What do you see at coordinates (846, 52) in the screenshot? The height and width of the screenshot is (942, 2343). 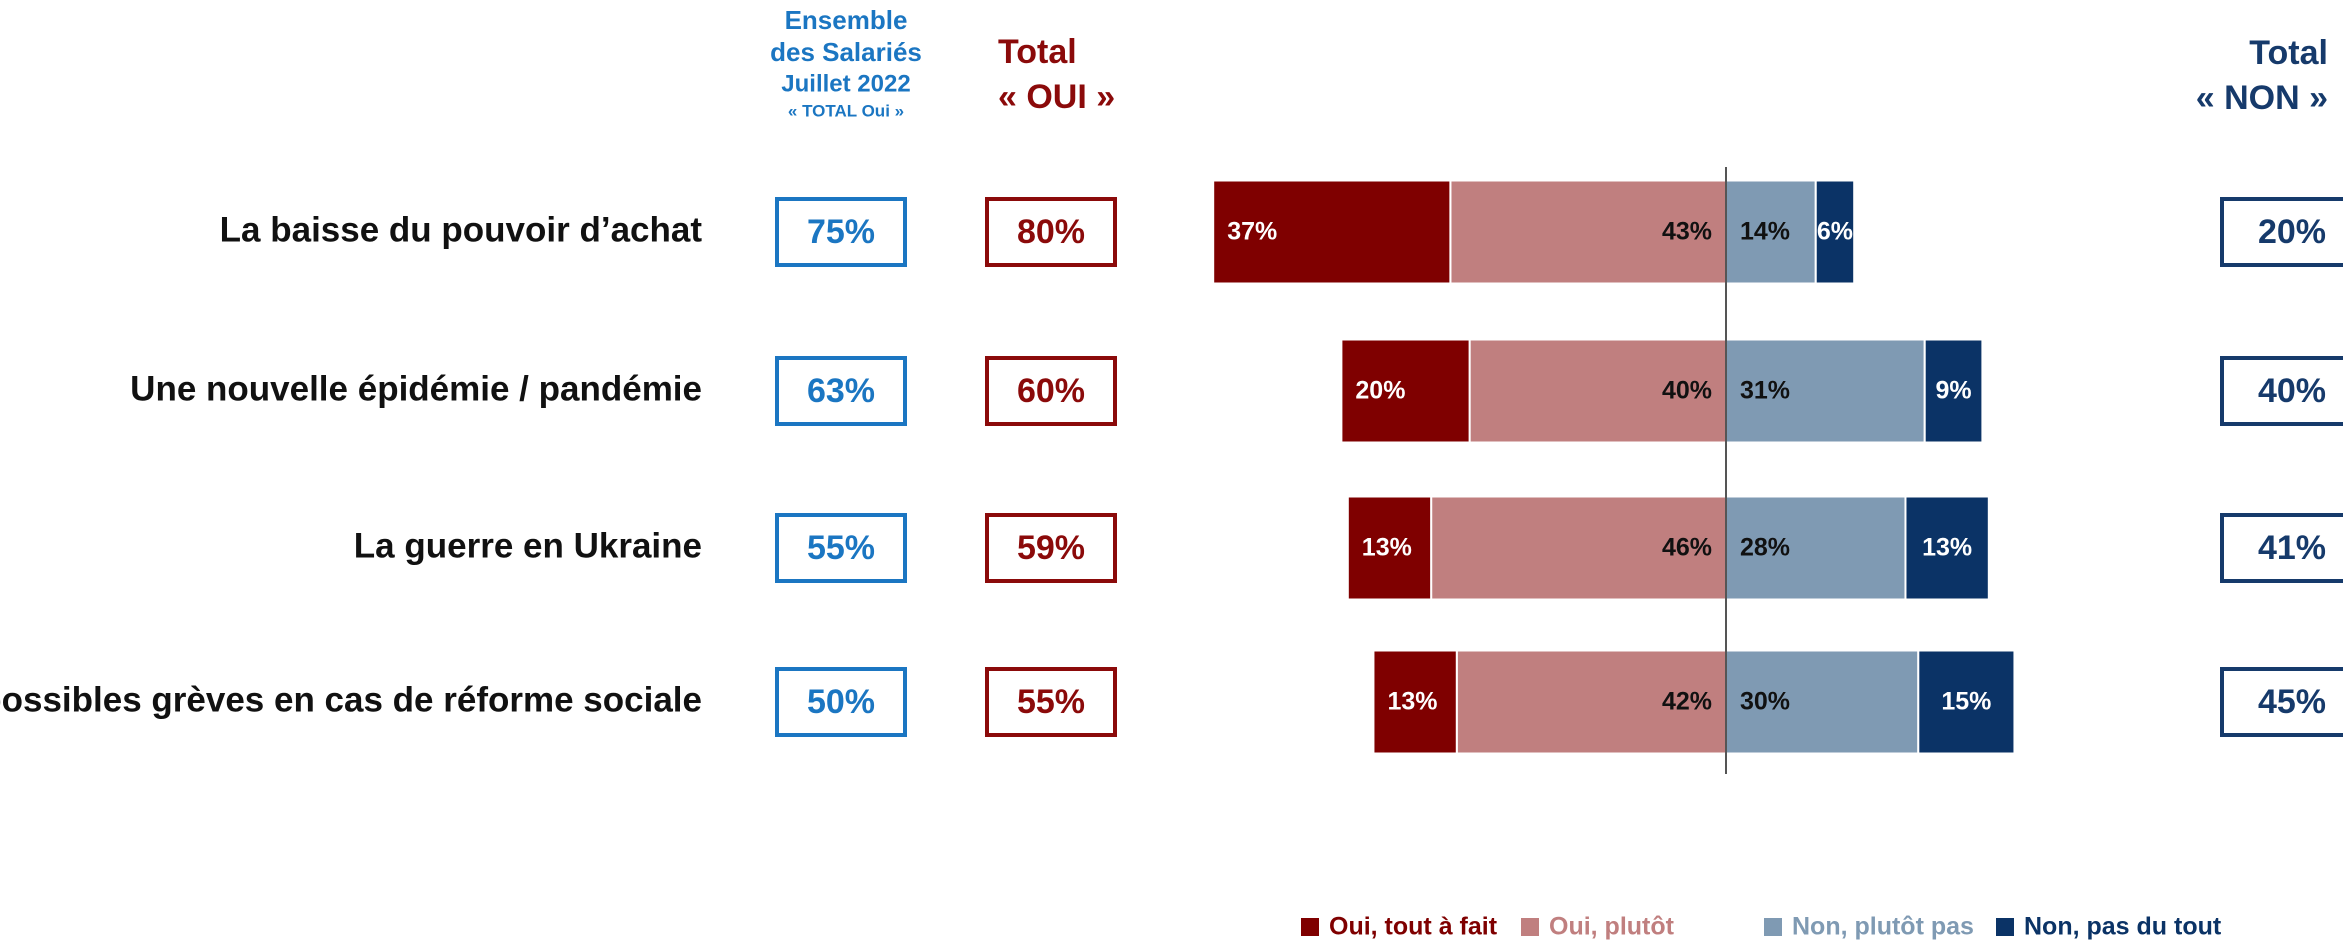 I see `column-header: des Salariés` at bounding box center [846, 52].